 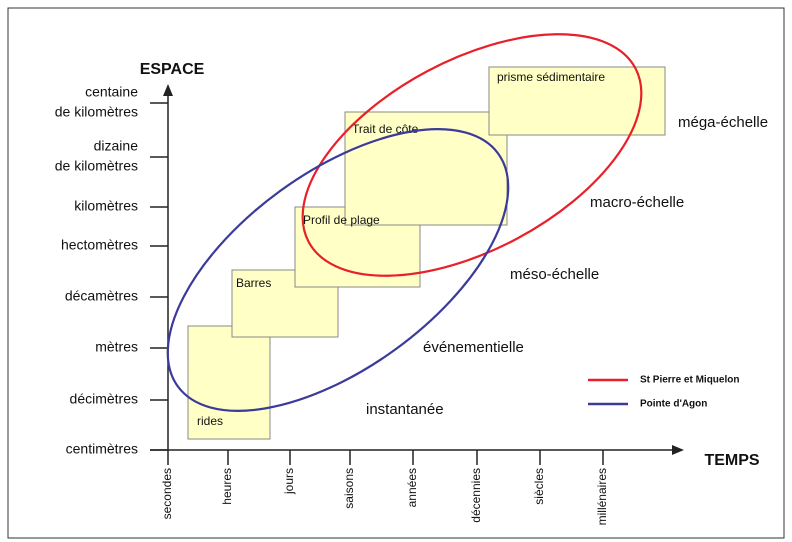 I want to click on y-tick-label: décimètres, so click(x=104, y=399).